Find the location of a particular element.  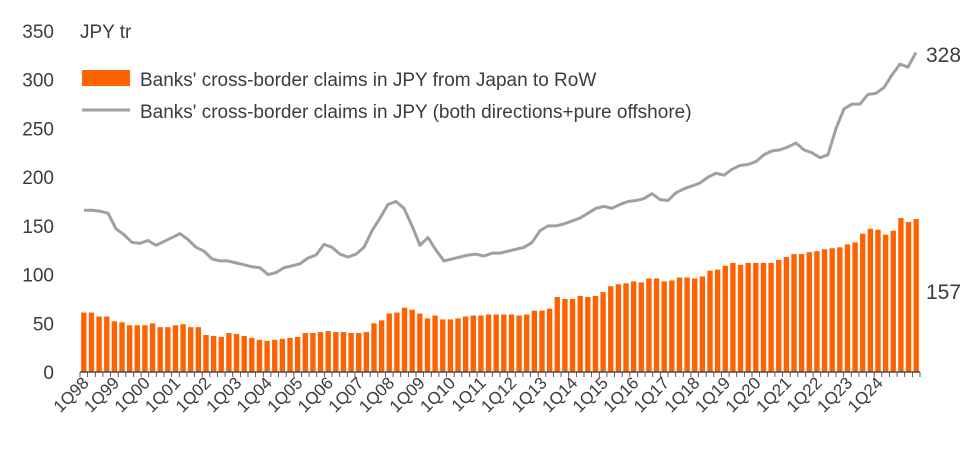

y-tick-label: 200 is located at coordinates (38, 178).